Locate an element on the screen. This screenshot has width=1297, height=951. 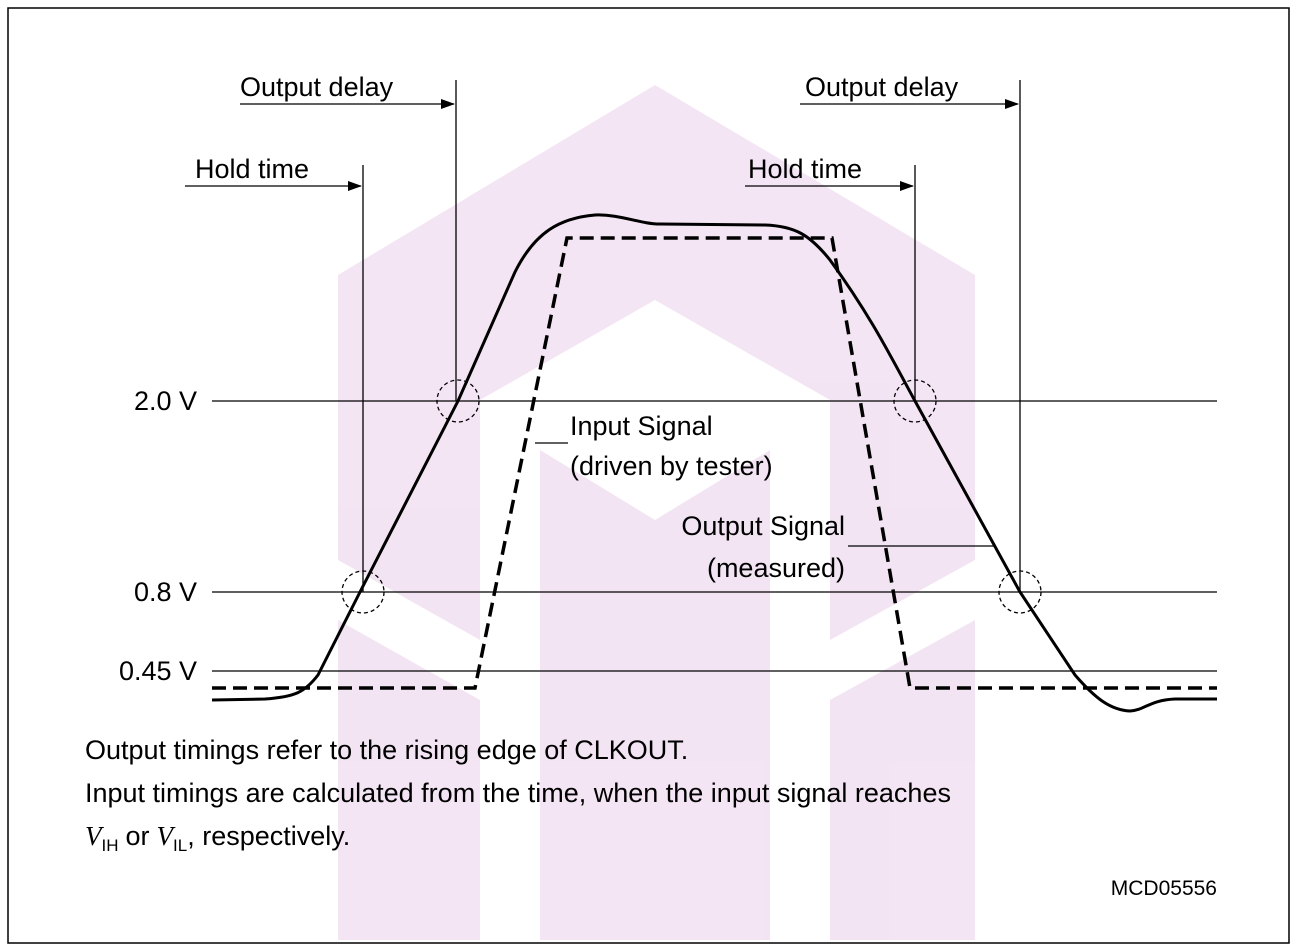
level-label: 2.0 V is located at coordinates (165, 401).